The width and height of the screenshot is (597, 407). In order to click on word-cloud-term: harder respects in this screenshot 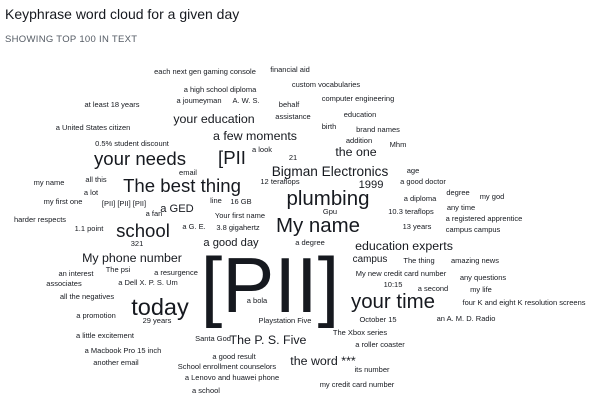, I will do `click(40, 219)`.